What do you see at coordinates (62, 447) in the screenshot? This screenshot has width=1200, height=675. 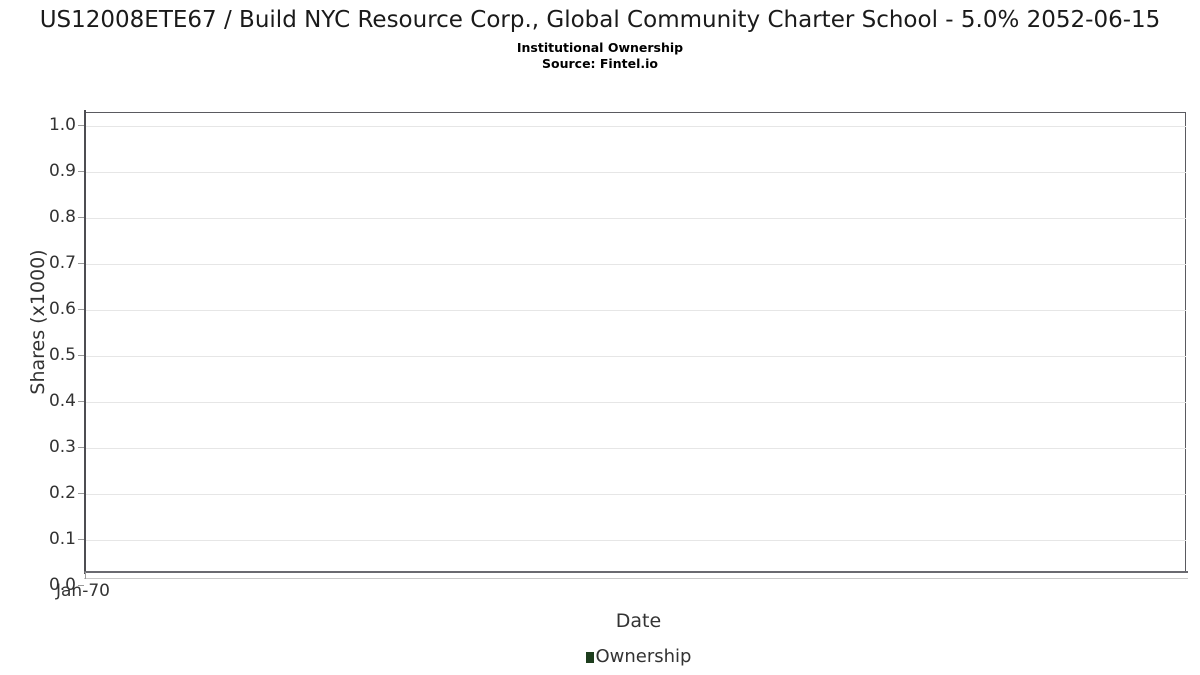 I see `y-axis-tick-label: 0.3` at bounding box center [62, 447].